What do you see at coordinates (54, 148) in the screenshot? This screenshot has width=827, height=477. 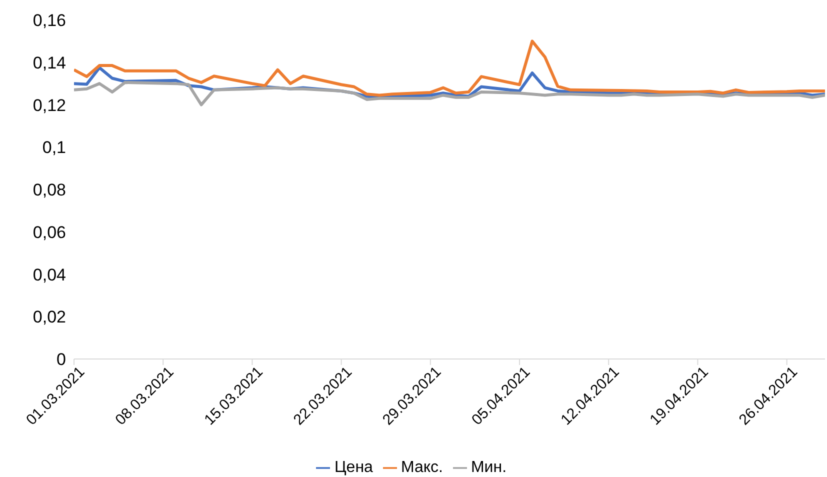 I see `y-tick-label: 0,1` at bounding box center [54, 148].